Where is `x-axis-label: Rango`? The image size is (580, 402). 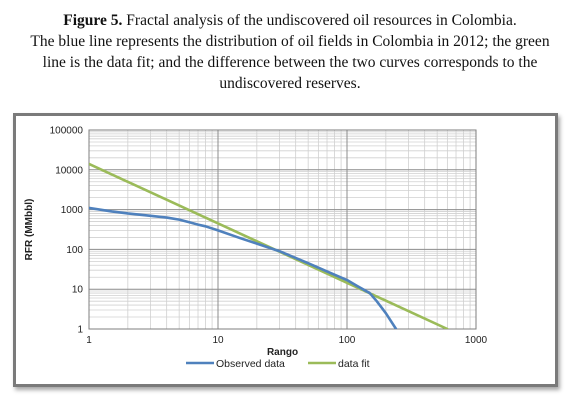
x-axis-label: Rango is located at coordinates (282, 352).